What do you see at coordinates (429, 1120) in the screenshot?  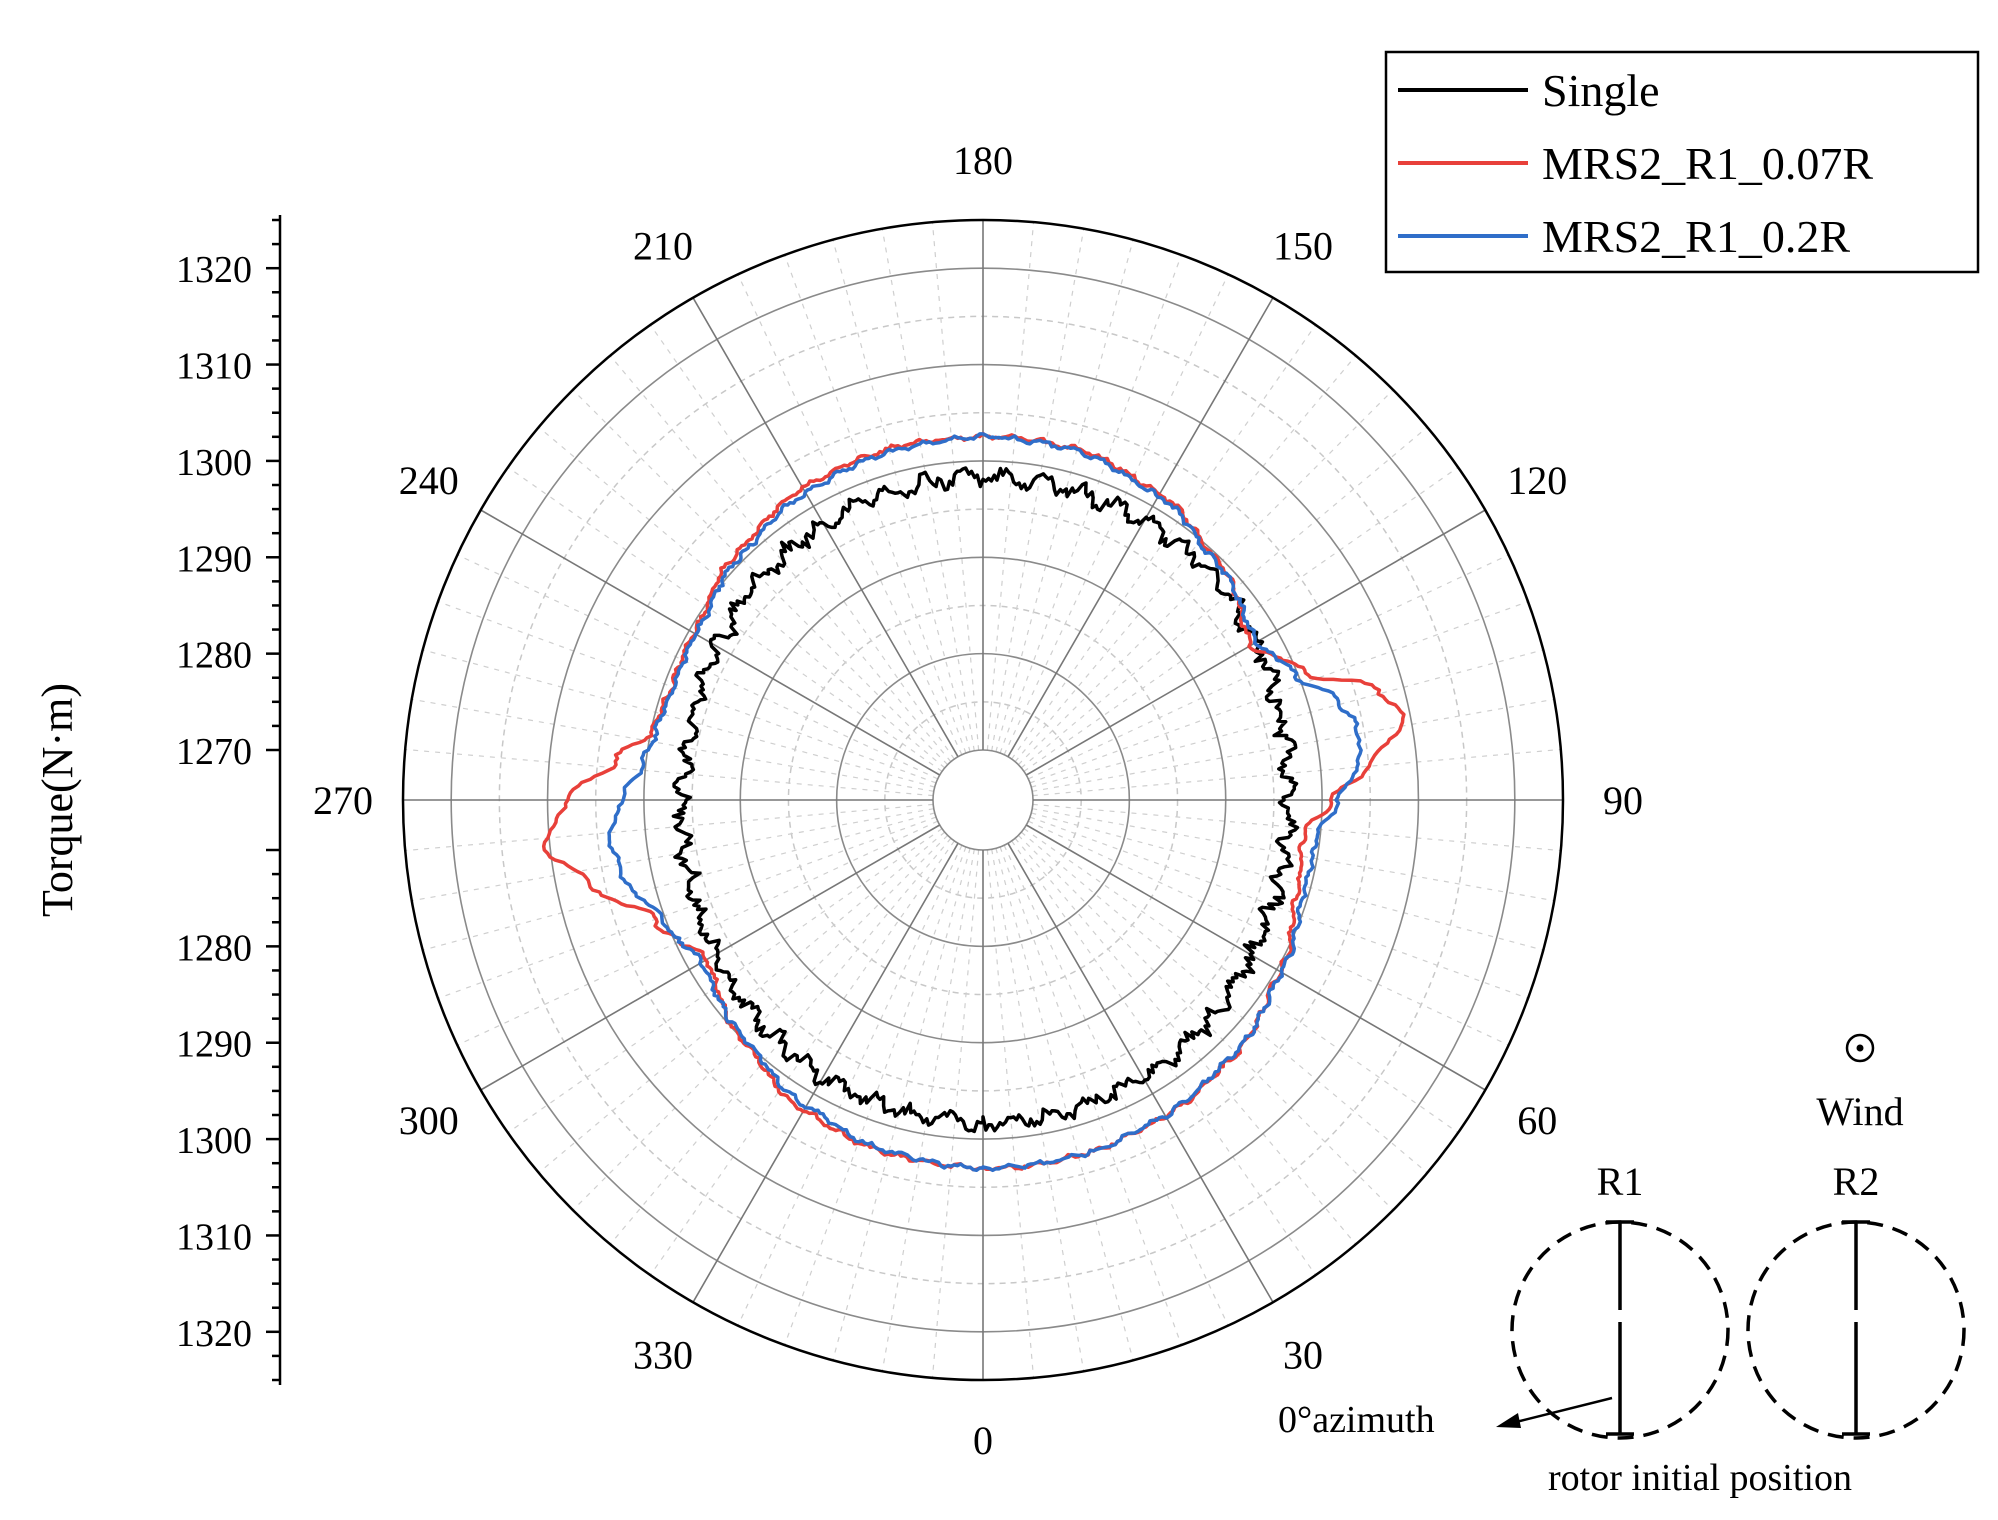 I see `angle-tick-label: 300` at bounding box center [429, 1120].